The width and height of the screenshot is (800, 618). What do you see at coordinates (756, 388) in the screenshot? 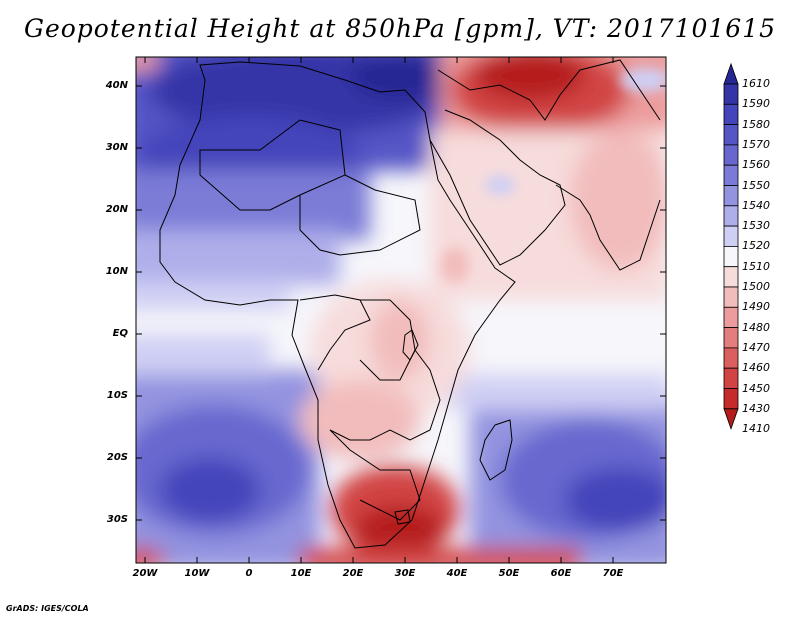
I see `colorbar-label: 1450` at bounding box center [756, 388].